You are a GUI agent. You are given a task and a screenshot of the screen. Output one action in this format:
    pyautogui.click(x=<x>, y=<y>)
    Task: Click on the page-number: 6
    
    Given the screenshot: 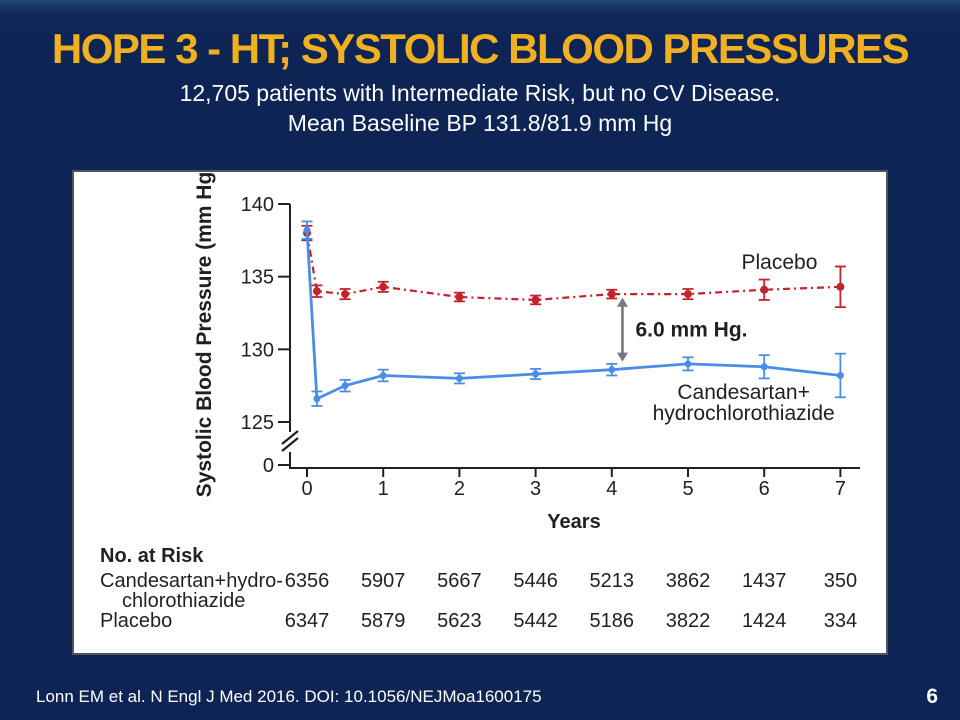 What is the action you would take?
    pyautogui.click(x=932, y=696)
    